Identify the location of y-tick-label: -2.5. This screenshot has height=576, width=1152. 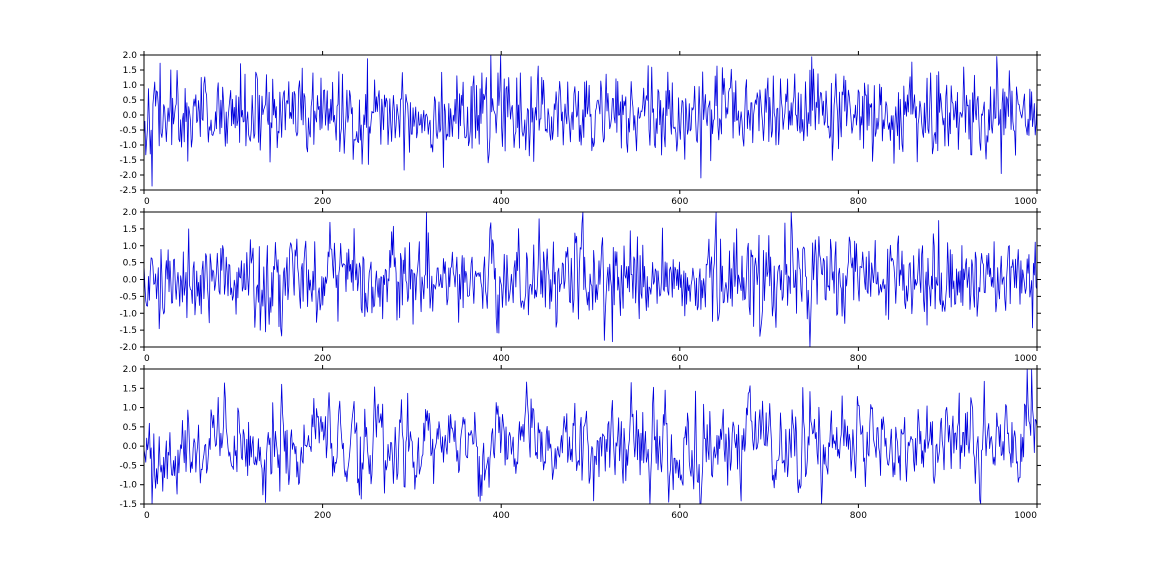
(128, 191).